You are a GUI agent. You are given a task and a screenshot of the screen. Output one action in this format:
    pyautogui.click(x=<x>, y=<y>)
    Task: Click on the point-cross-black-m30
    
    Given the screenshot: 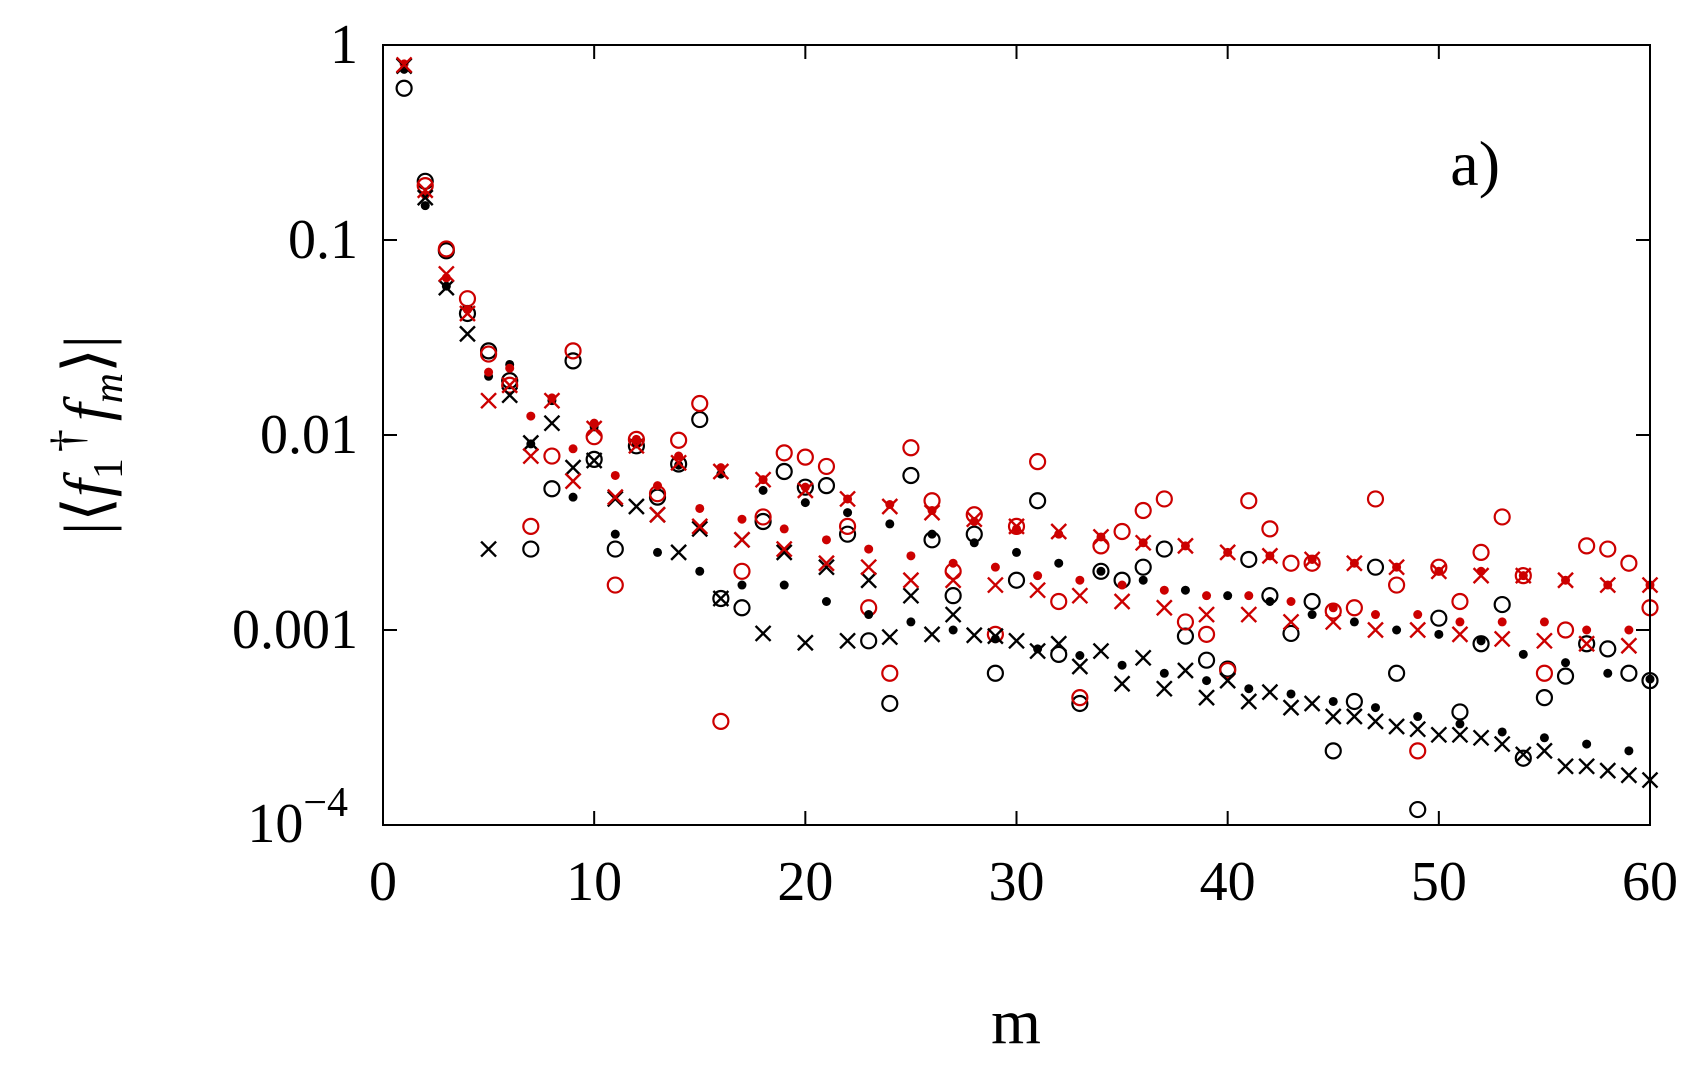 What is the action you would take?
    pyautogui.click(x=1016, y=641)
    